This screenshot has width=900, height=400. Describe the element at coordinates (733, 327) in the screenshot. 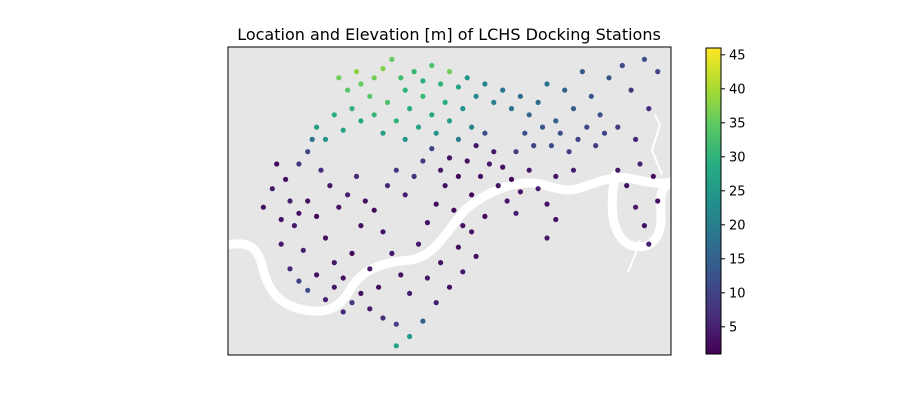

I see `colorbar-tick-label: 5` at that location.